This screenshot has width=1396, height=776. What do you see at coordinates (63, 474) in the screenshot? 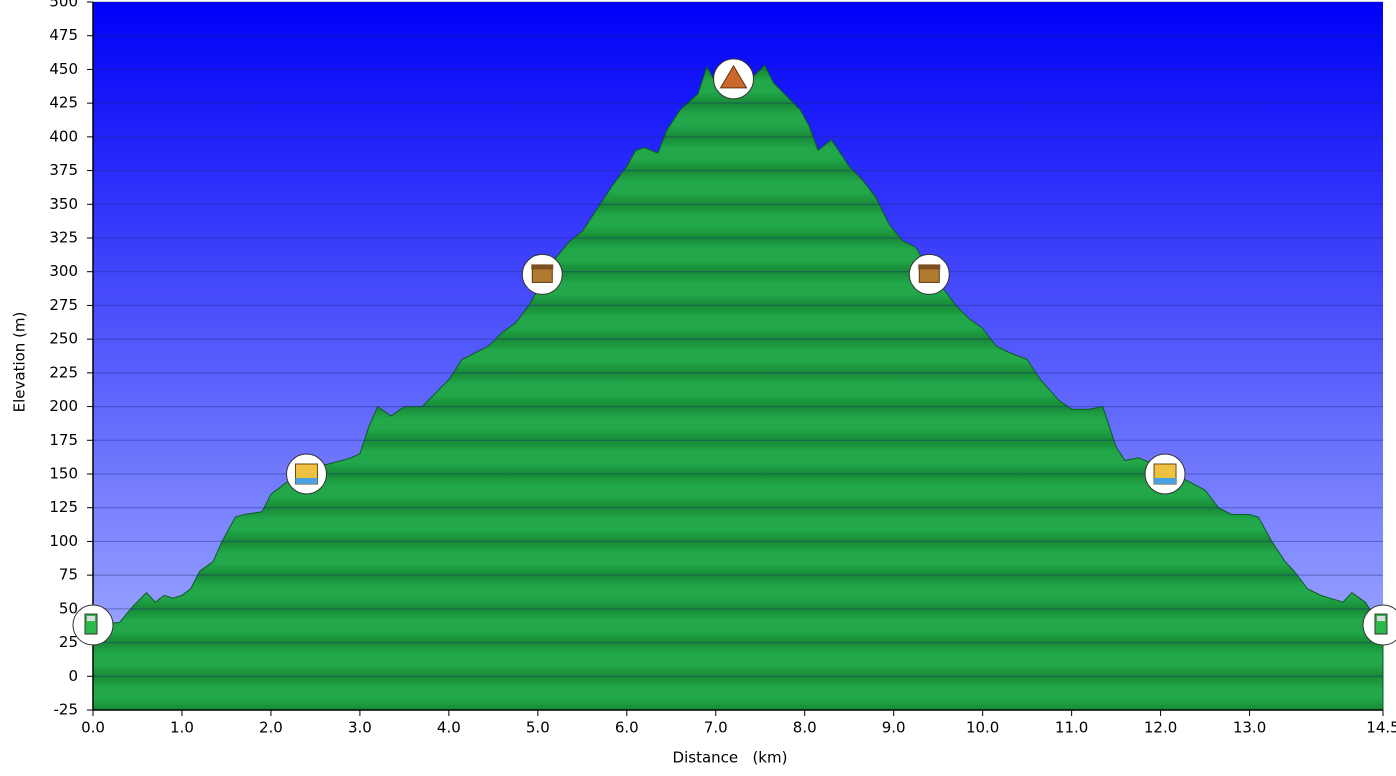
I see `y-tick-label: 150` at bounding box center [63, 474].